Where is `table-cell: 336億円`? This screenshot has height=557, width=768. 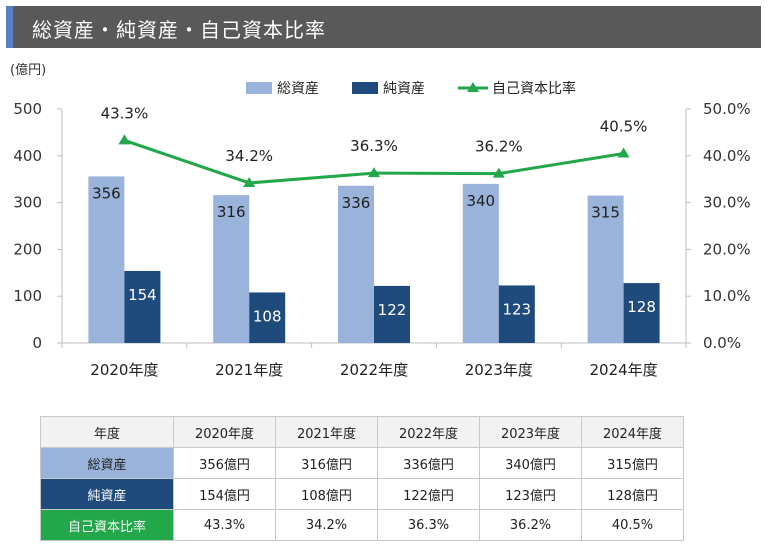
table-cell: 336億円 is located at coordinates (428, 463).